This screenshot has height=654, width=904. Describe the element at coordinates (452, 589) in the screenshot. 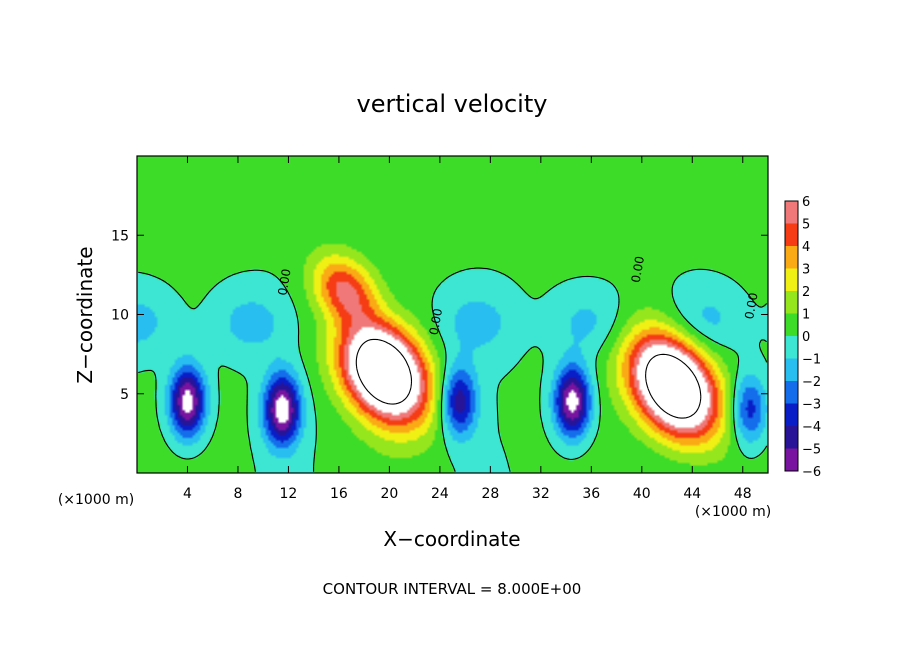

I see `contour-interval-note: CONTOUR INTERVAL = 8.000E+00` at that location.